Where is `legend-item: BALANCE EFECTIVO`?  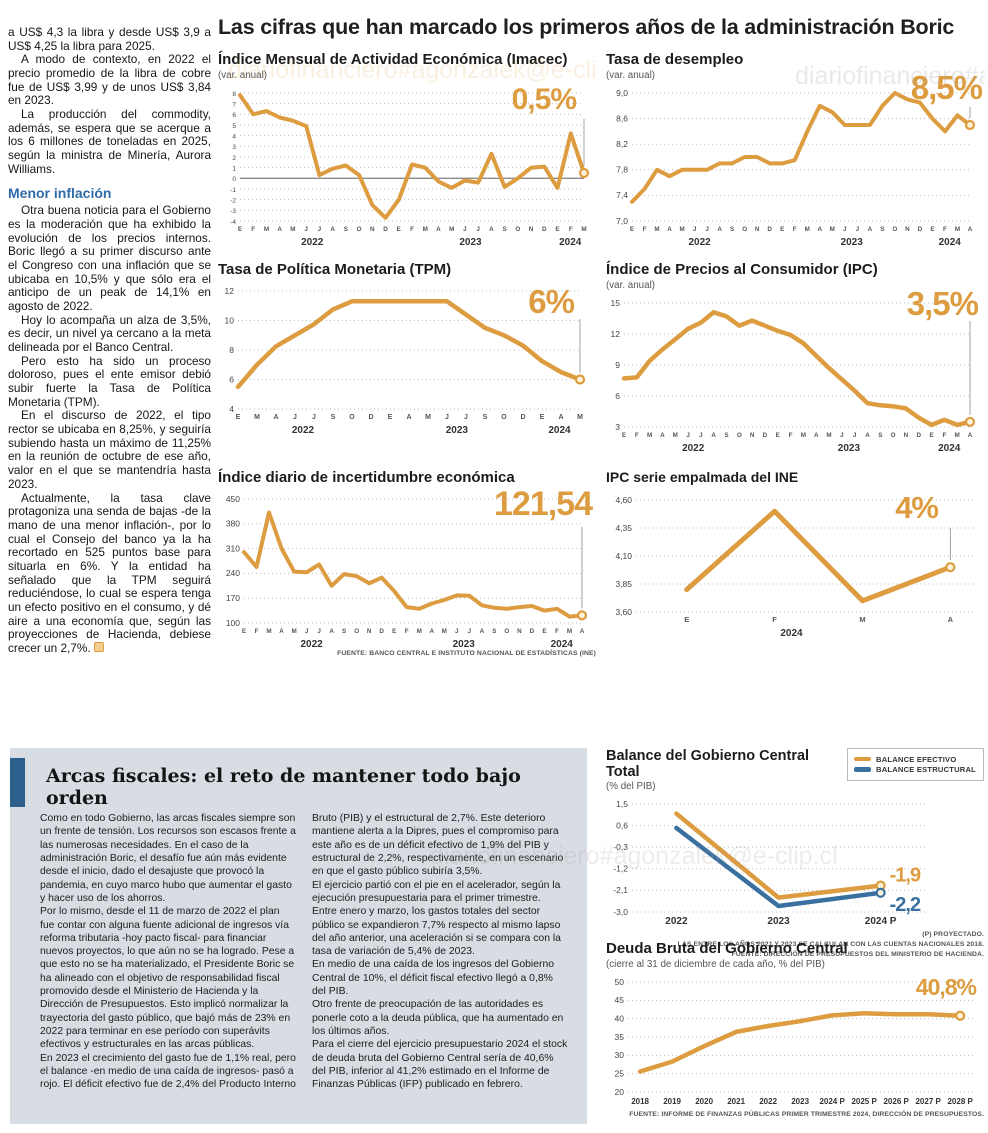
legend-item: BALANCE EFECTIVO is located at coordinates (915, 759).